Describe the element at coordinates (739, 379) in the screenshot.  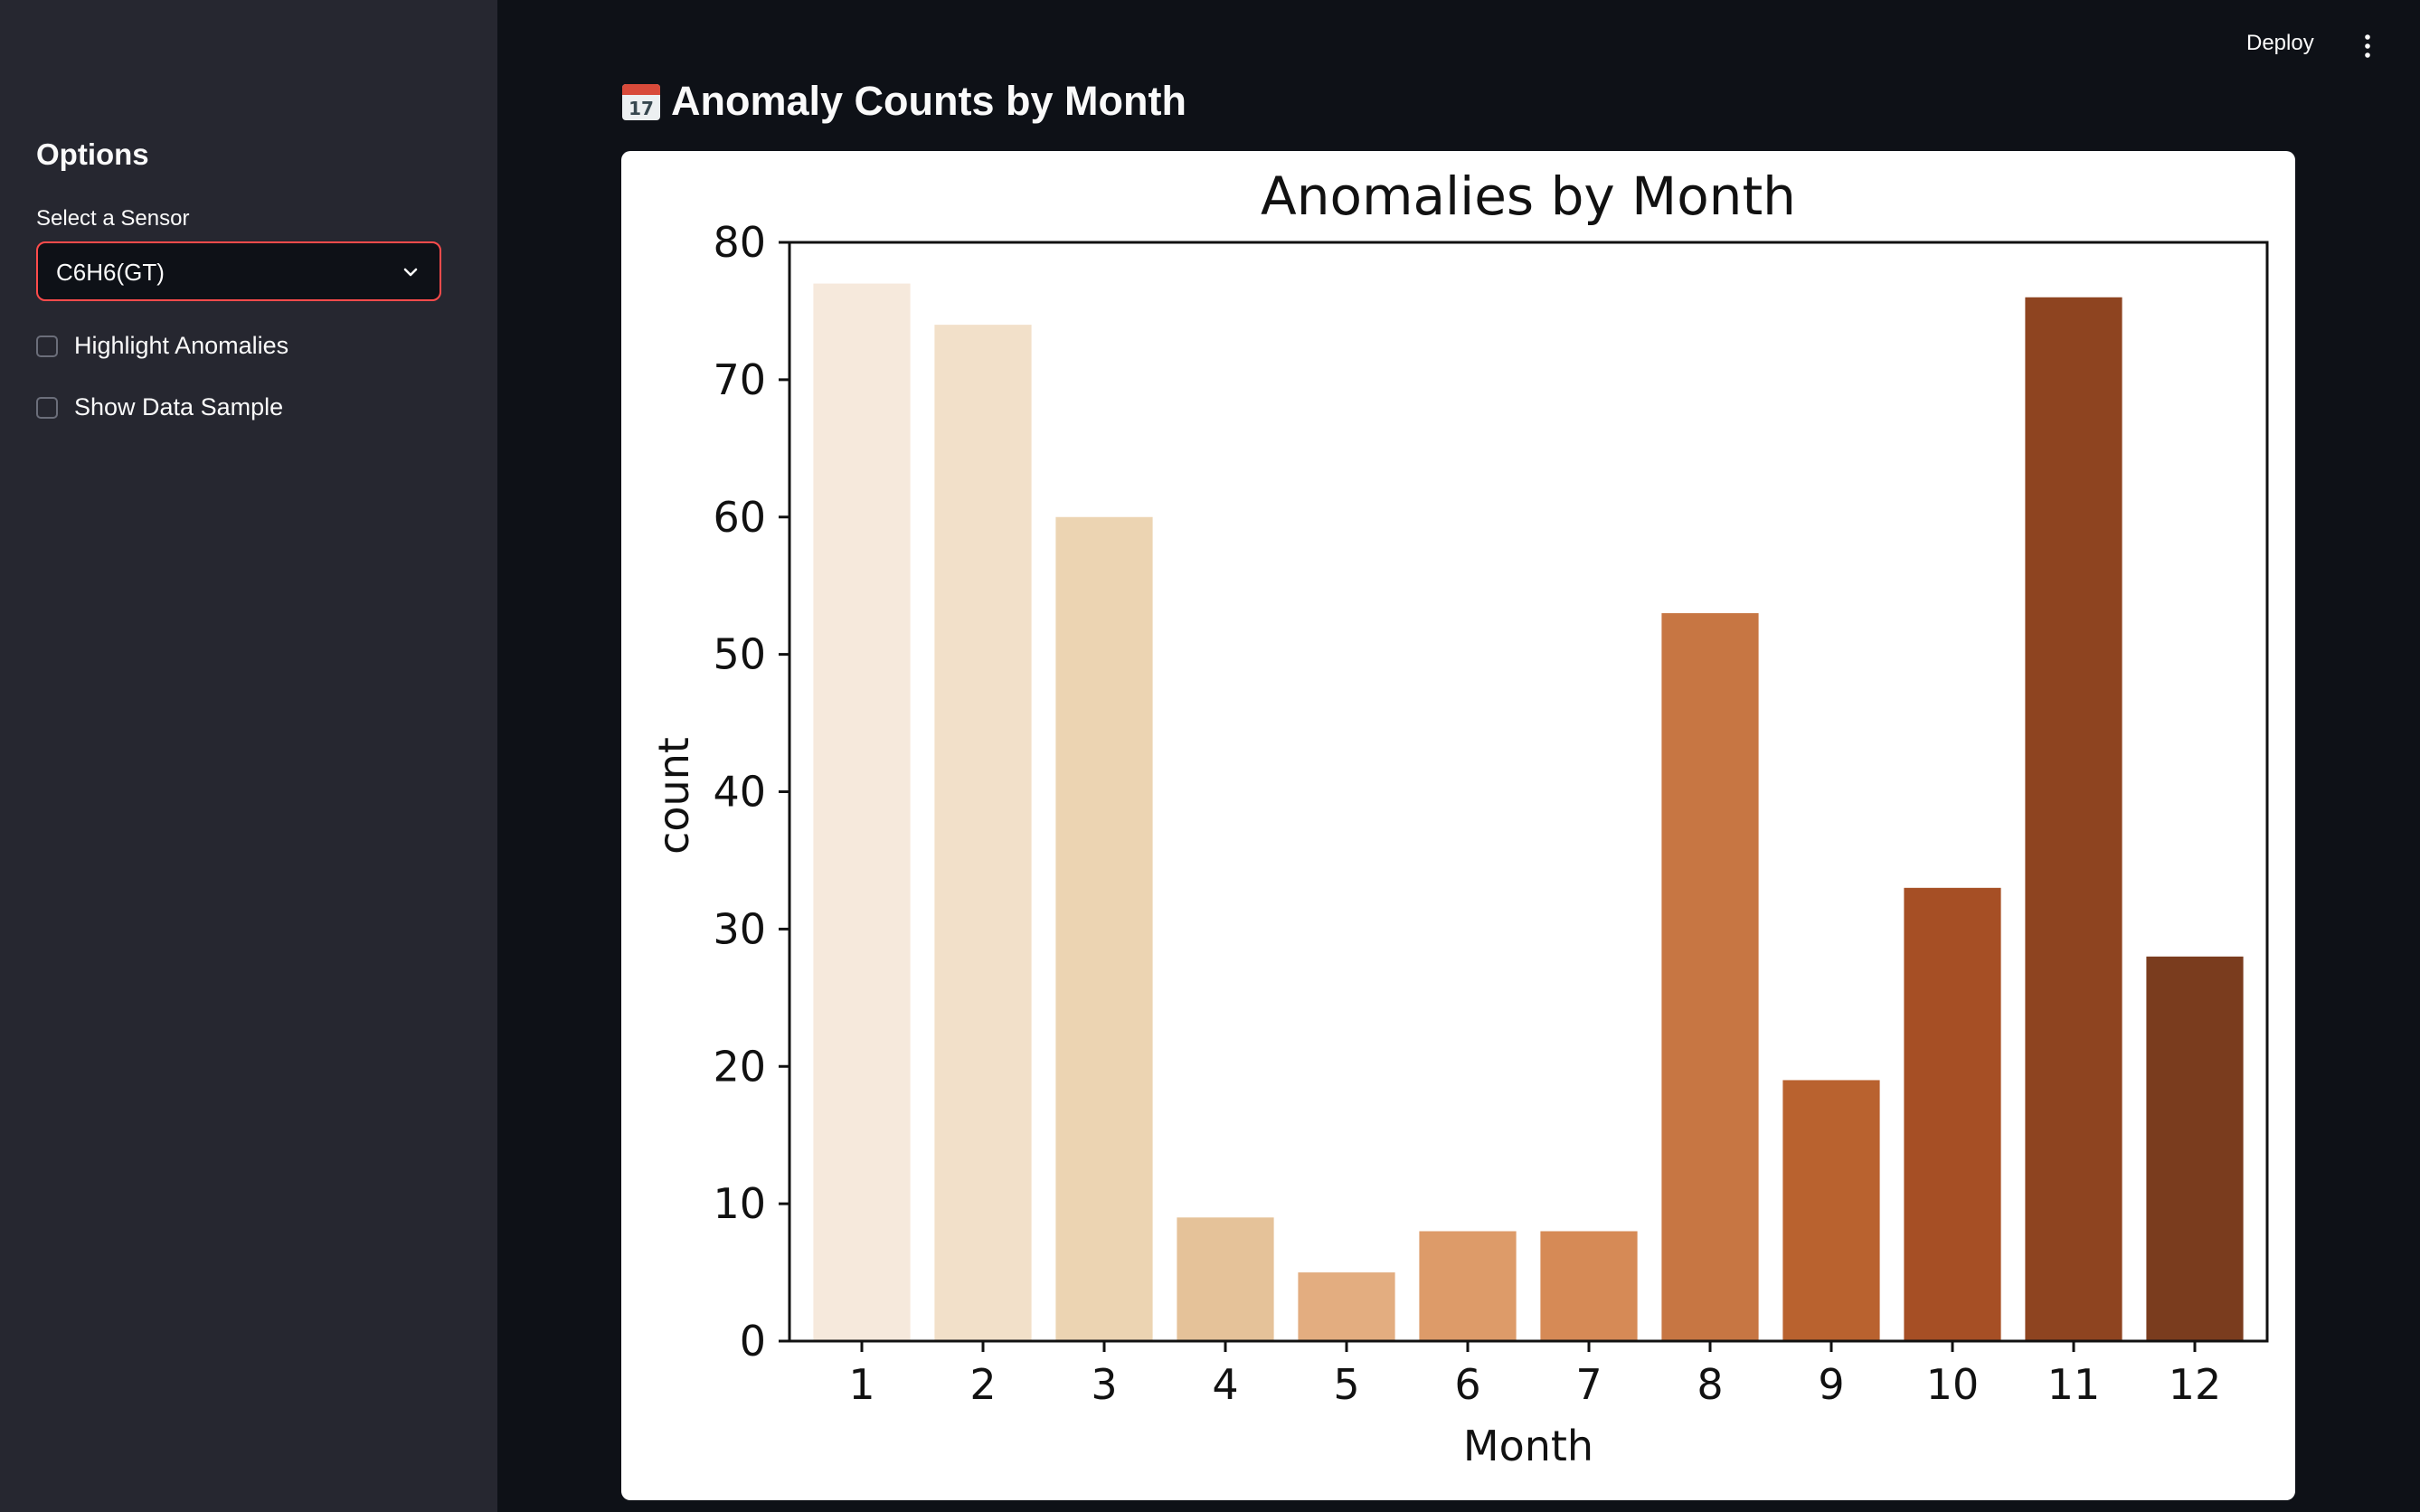
I see `y-tick-label: 70` at that location.